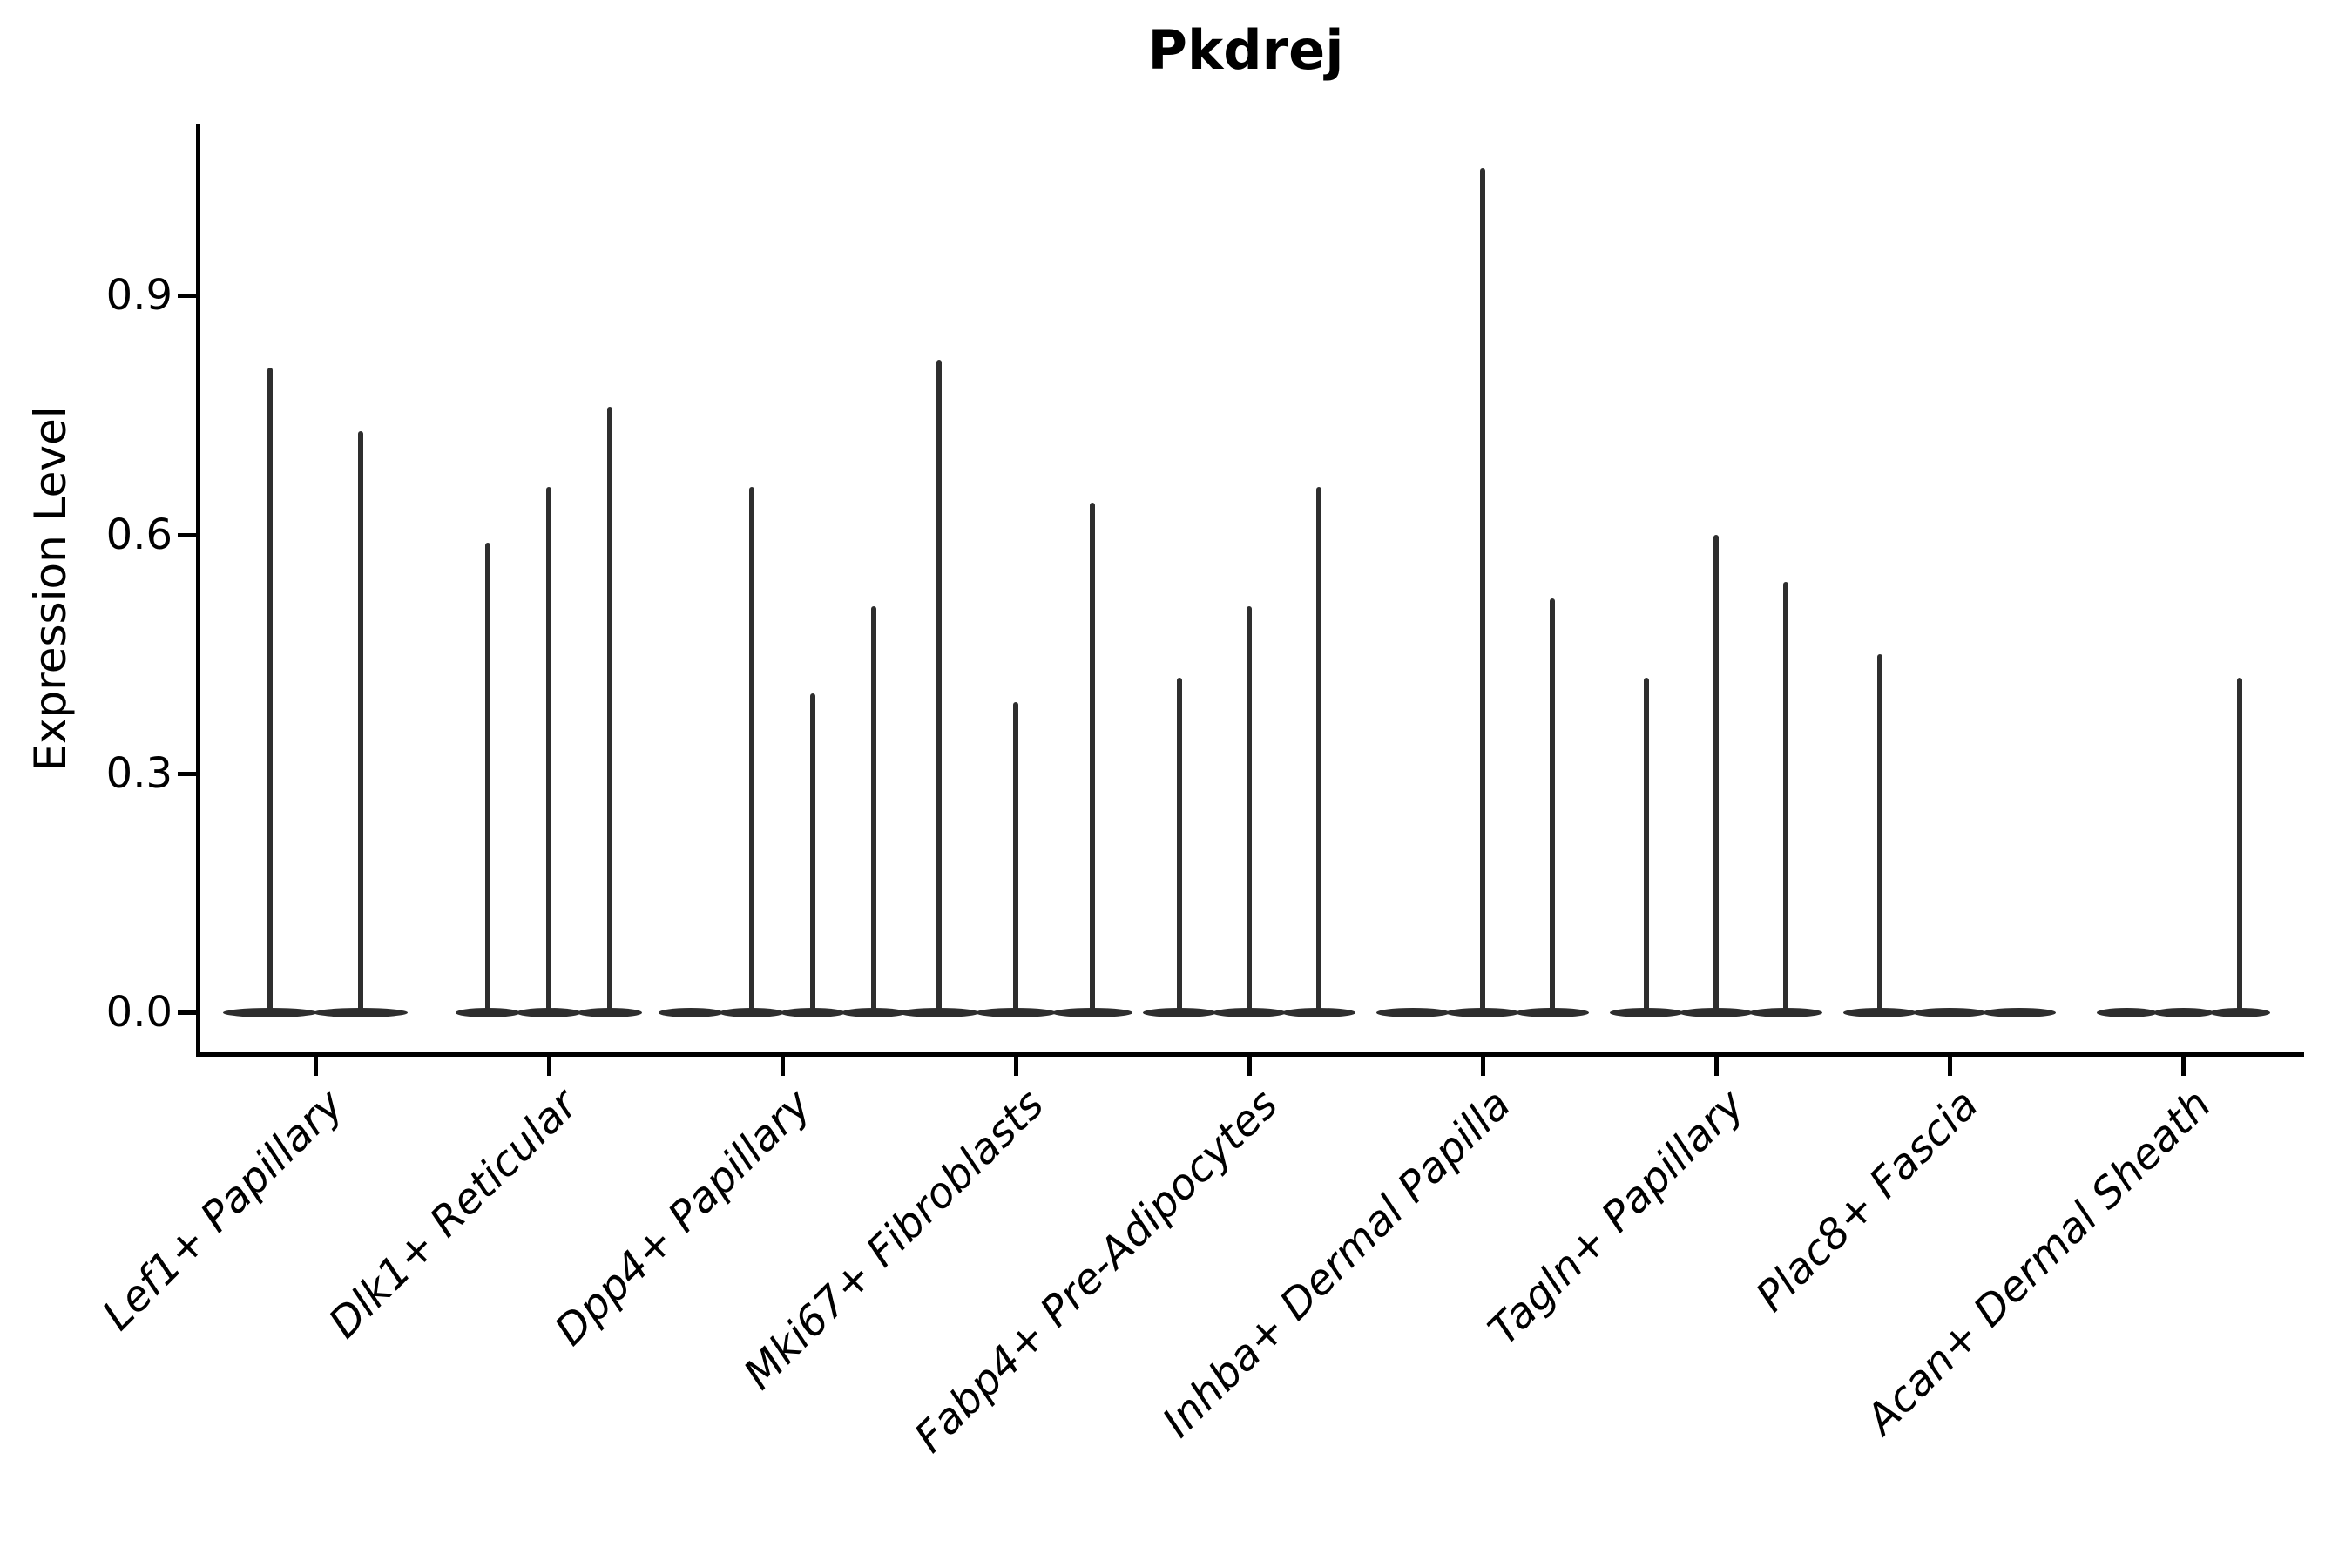  Describe the element at coordinates (50, 589) in the screenshot. I see `y-axis-label: Expression Level` at that location.